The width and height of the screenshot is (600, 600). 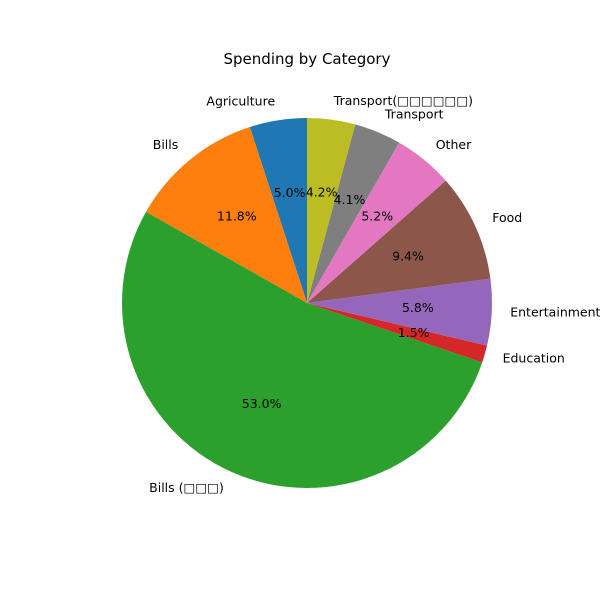 I want to click on slice-label-other-6: Other, so click(x=454, y=144).